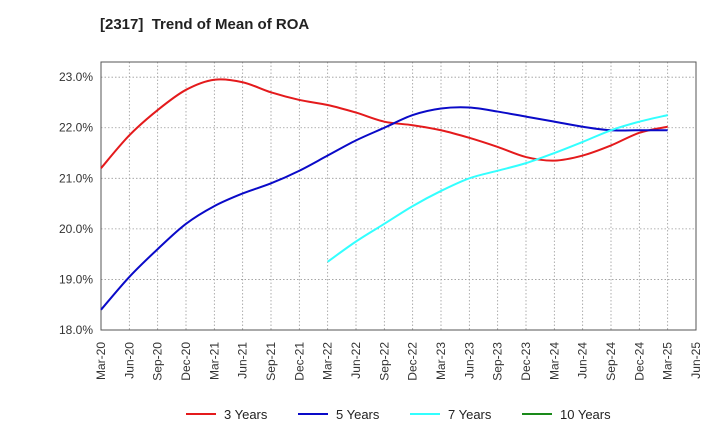 The height and width of the screenshot is (440, 720). Describe the element at coordinates (398, 414) in the screenshot. I see `legend: 3 Years 5 Years 7 Years 10 Years` at that location.